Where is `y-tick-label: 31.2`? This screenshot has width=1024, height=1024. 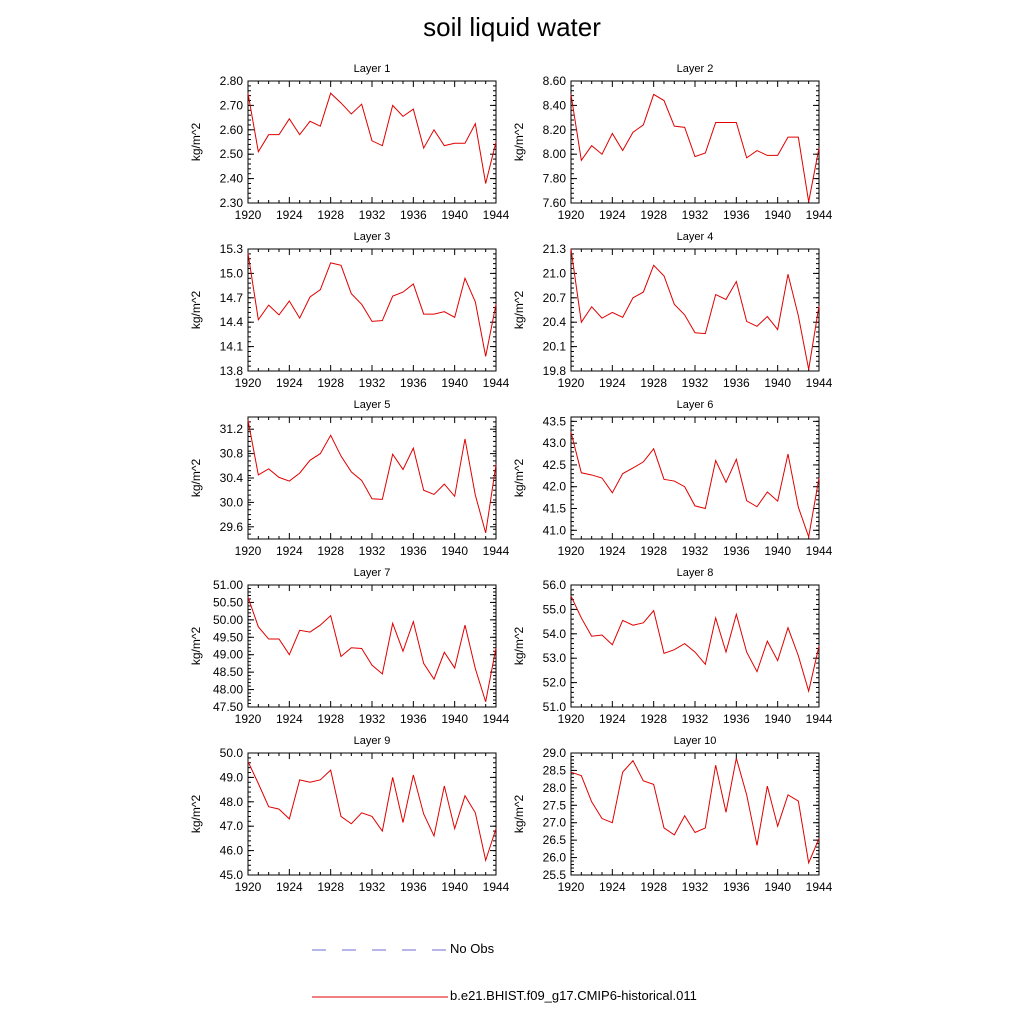 y-tick-label: 31.2 is located at coordinates (232, 429).